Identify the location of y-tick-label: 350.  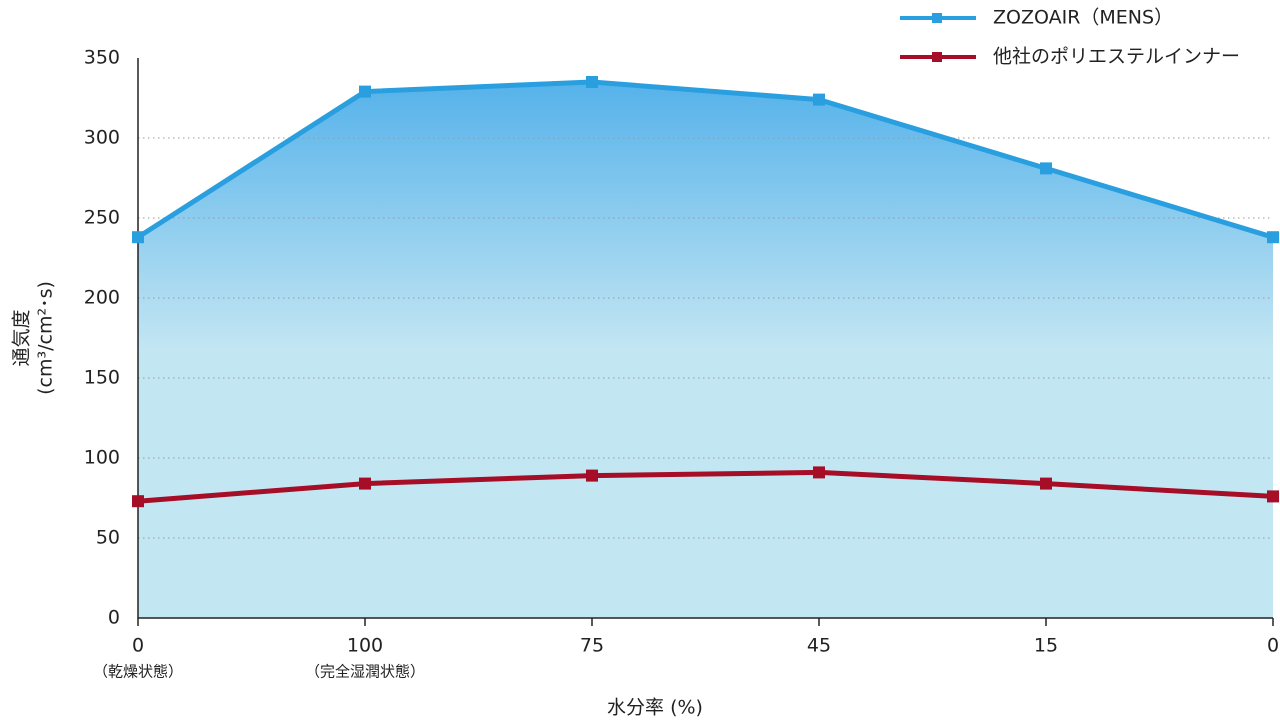
(102, 58).